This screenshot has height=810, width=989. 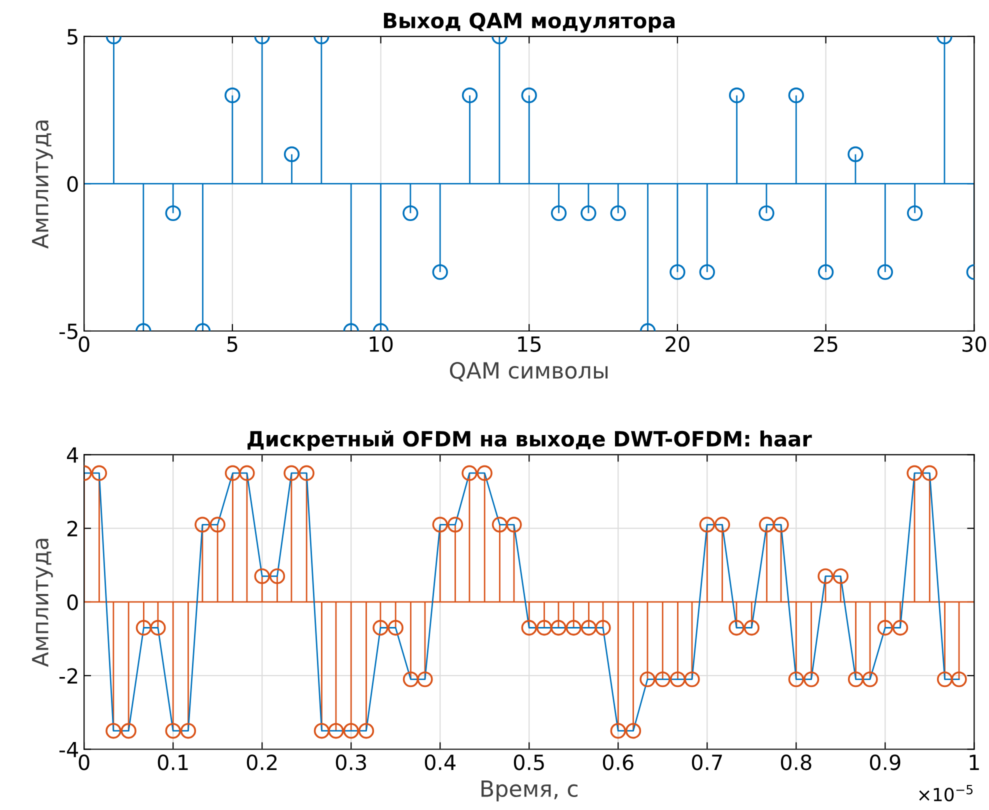 I want to click on x-tick-label: 20, so click(x=678, y=344).